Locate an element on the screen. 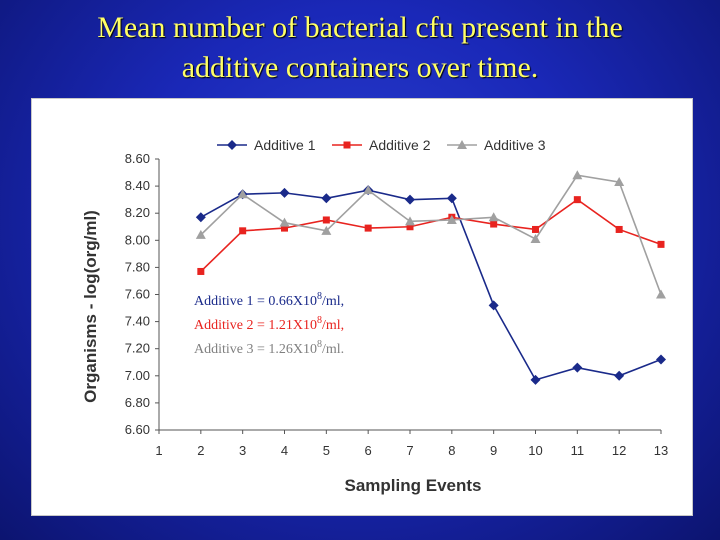  x-tick-label: 1 is located at coordinates (158, 450).